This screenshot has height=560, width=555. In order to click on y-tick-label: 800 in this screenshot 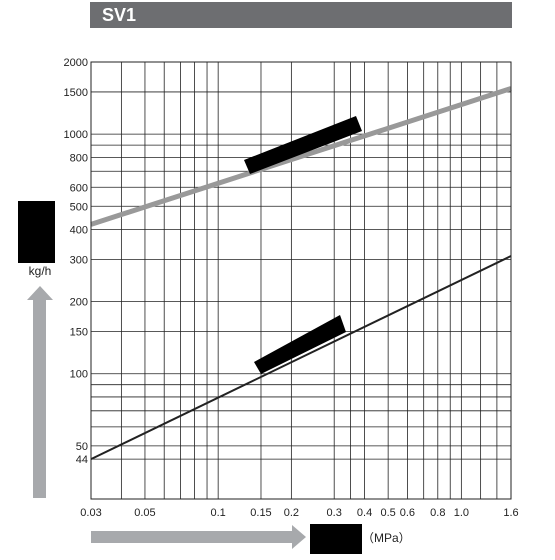, I will do `click(79, 158)`.